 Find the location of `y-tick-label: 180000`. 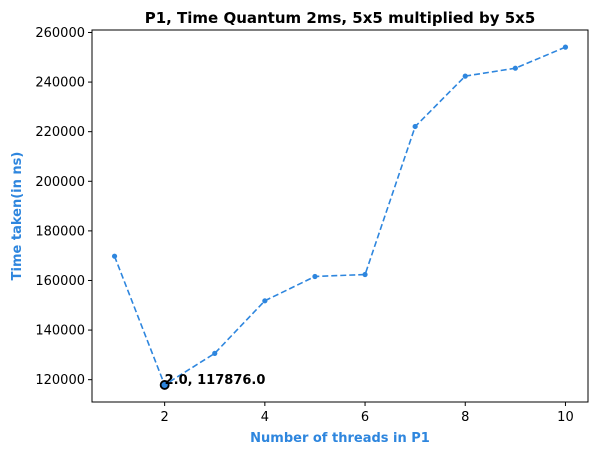

y-tick-label: 180000 is located at coordinates (60, 231).